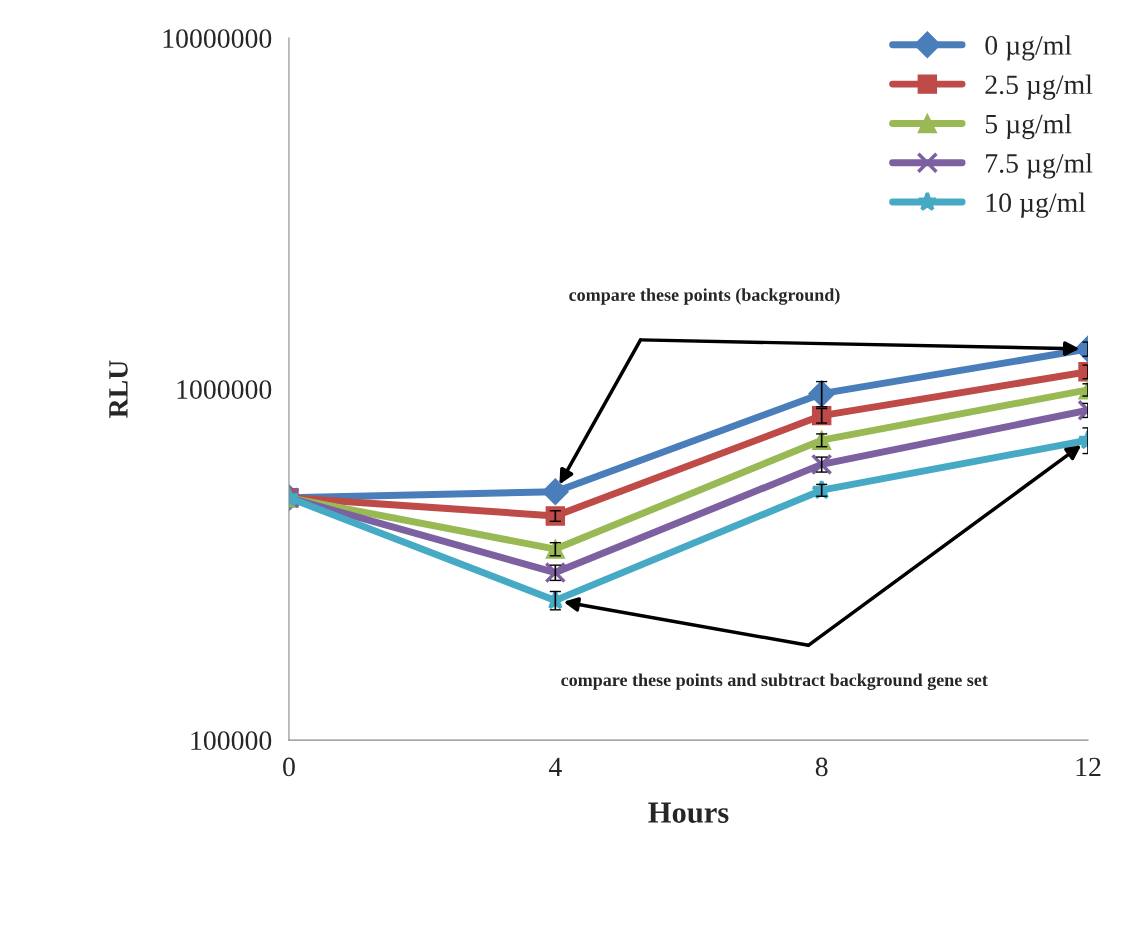 The width and height of the screenshot is (1131, 938). I want to click on y-tick-label: 100000, so click(231, 740).